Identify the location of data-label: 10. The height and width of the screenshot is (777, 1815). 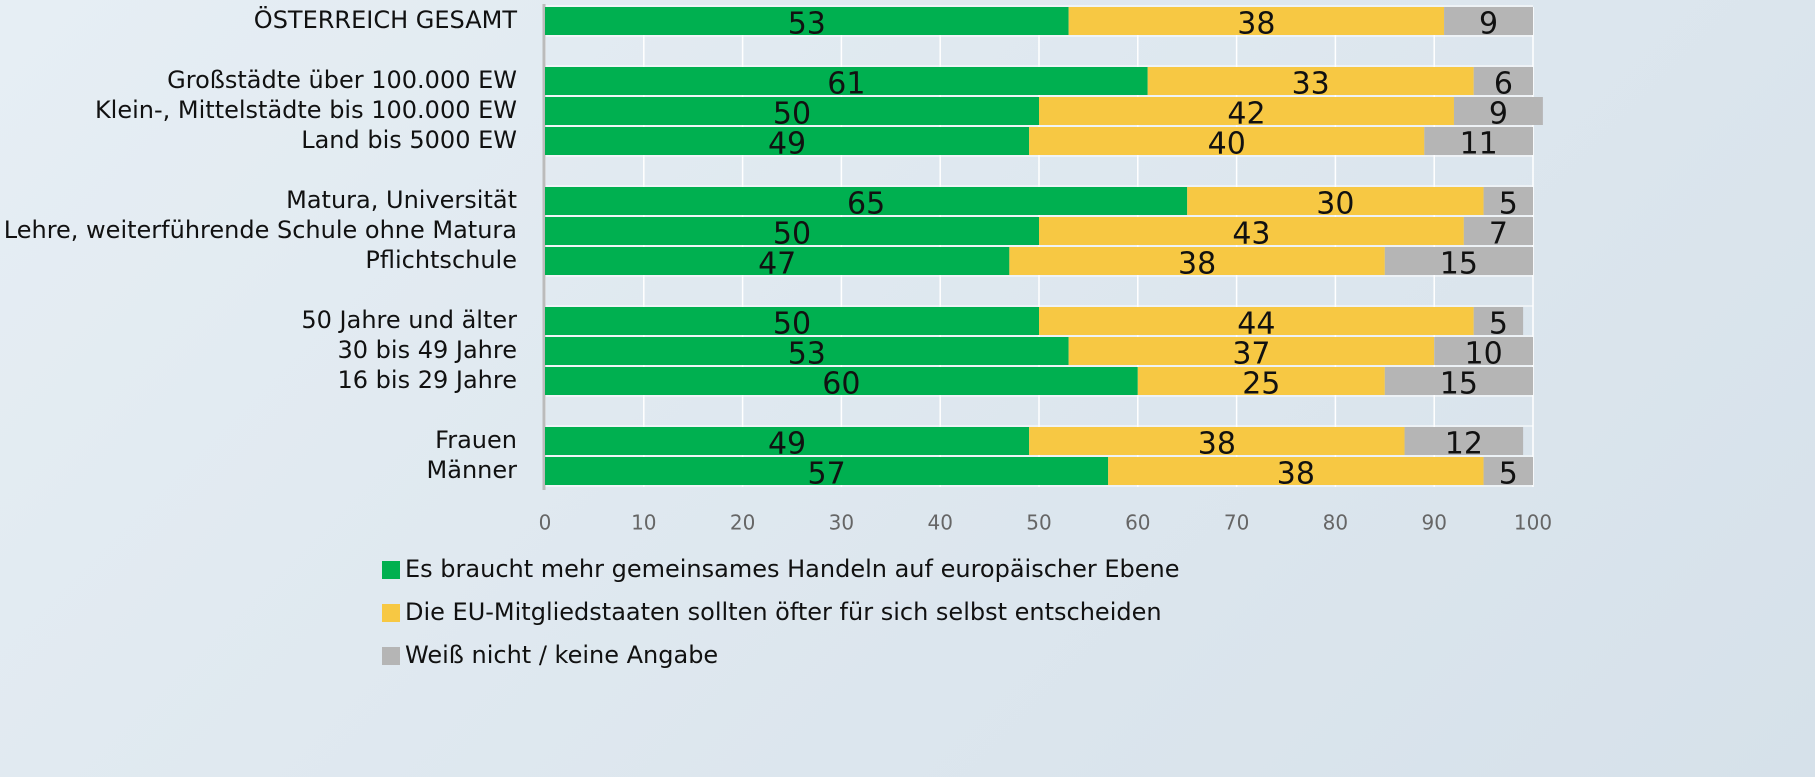
(1484, 354).